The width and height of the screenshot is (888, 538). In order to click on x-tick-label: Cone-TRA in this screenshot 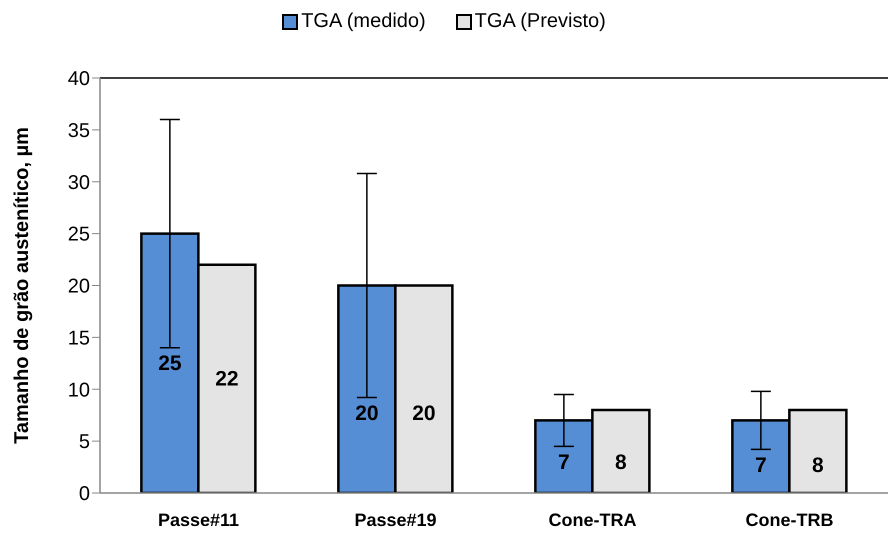, I will do `click(592, 520)`.